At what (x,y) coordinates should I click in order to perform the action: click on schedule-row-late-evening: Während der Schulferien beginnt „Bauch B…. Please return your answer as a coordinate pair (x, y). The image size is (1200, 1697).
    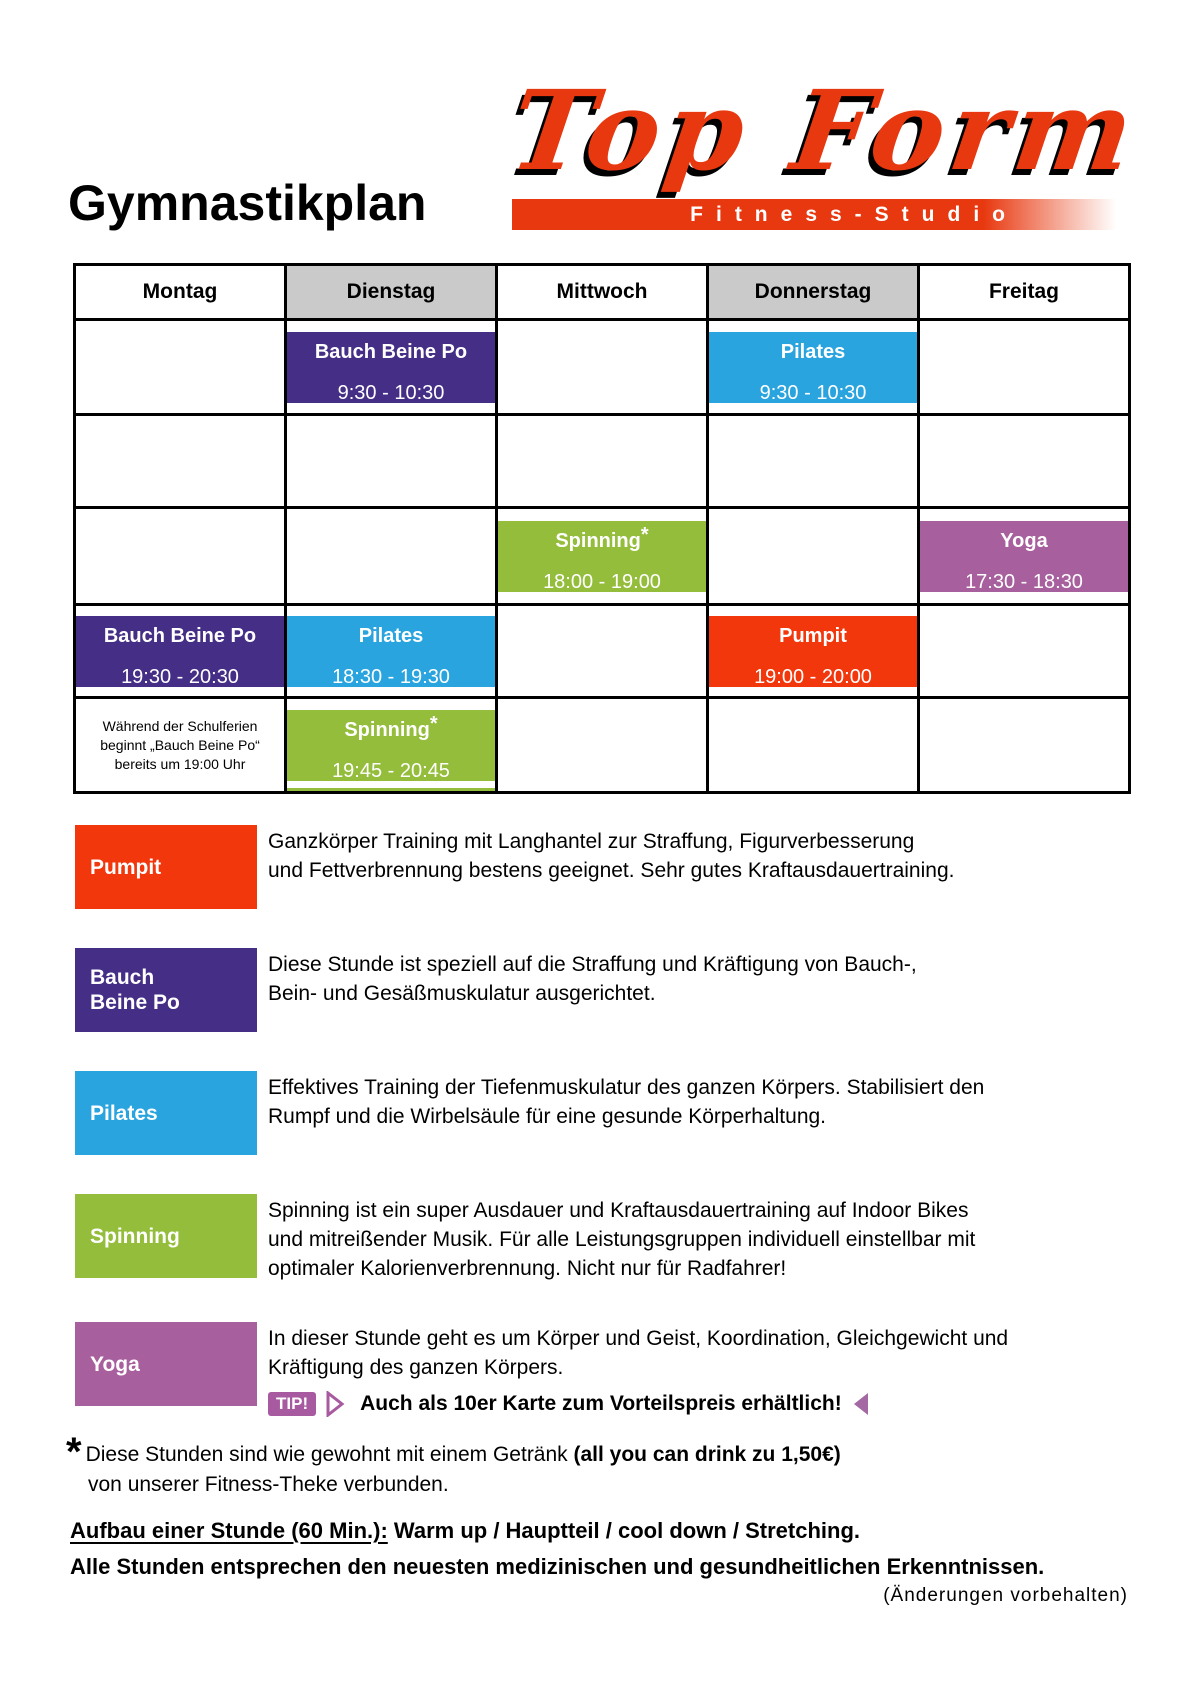
    Looking at the image, I should click on (602, 745).